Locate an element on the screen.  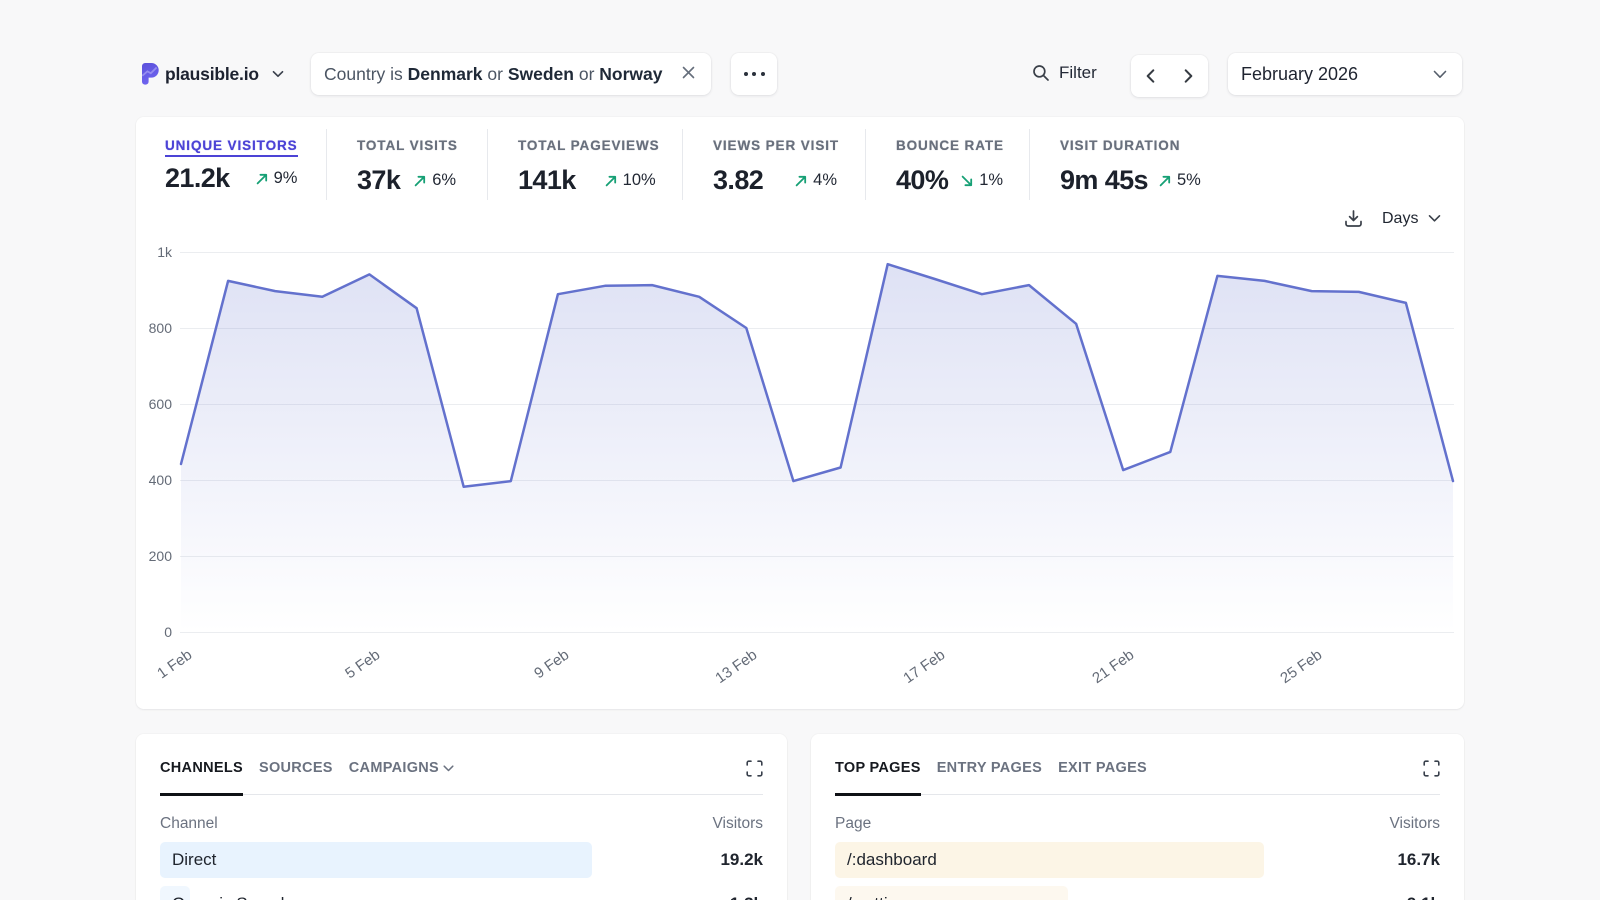
svg-text: 600 is located at coordinates (161, 404).